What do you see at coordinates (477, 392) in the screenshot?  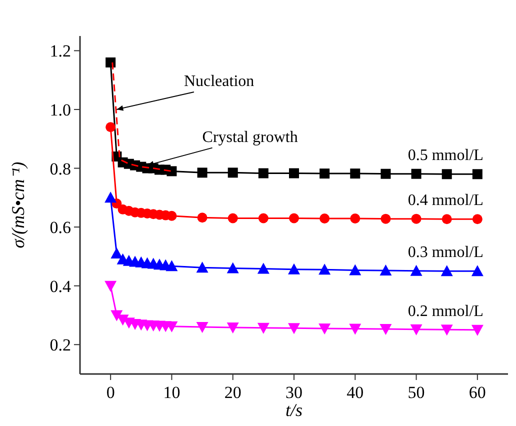 I see `x-tick-label: 60` at bounding box center [477, 392].